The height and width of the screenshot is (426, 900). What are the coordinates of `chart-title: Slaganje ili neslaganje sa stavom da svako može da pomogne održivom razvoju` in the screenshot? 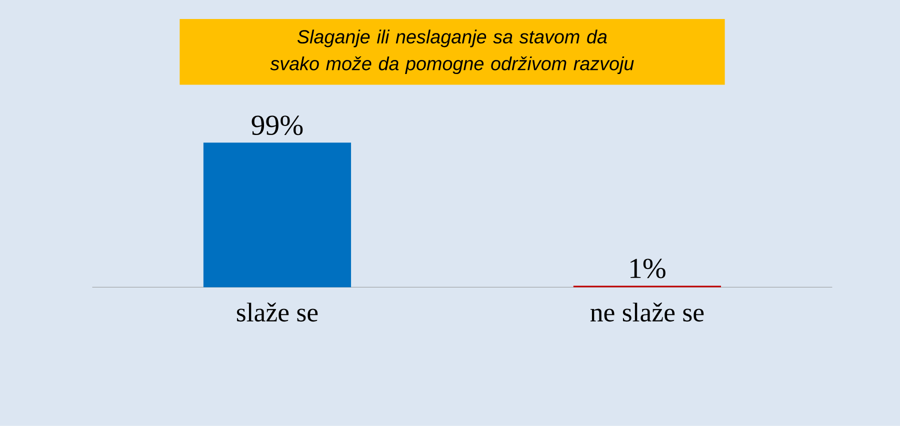 It's located at (452, 52).